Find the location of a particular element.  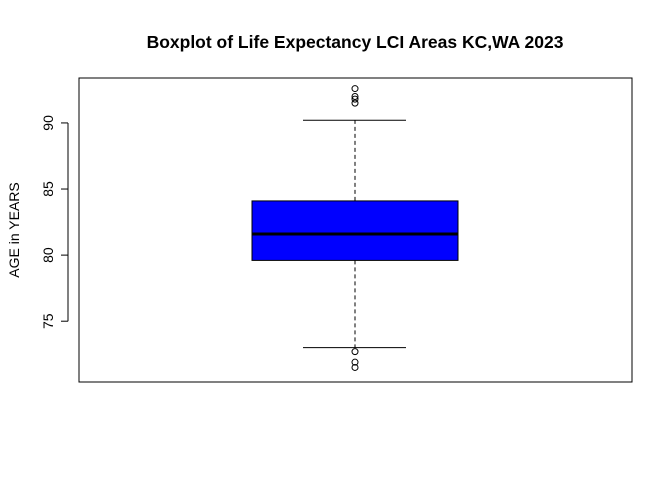

y-axis-label: AGE in YEARS is located at coordinates (14, 229).